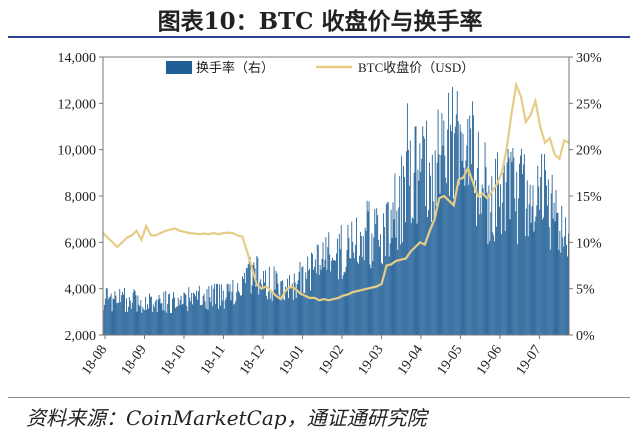 The image size is (640, 438). Describe the element at coordinates (589, 151) in the screenshot. I see `right-axis-tick-label: 20%` at that location.